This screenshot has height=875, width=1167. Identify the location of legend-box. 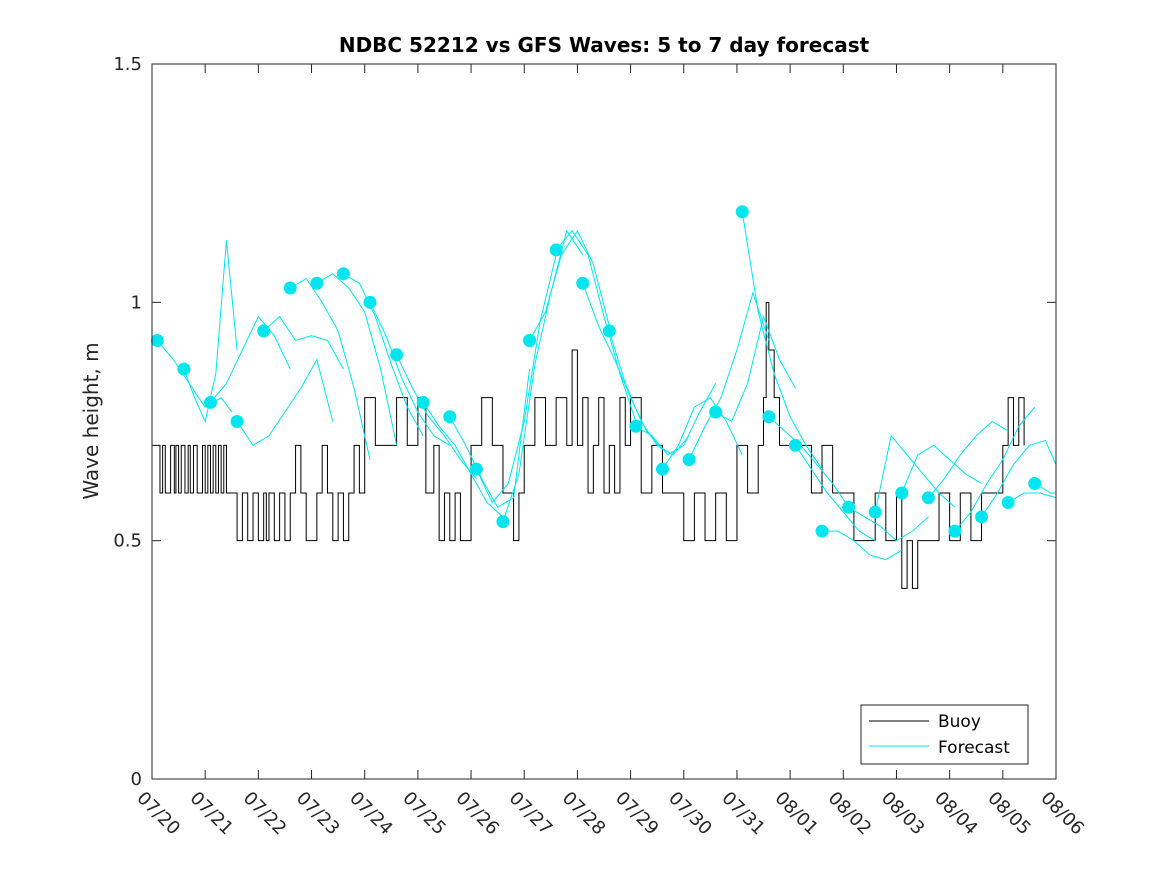
(944, 734).